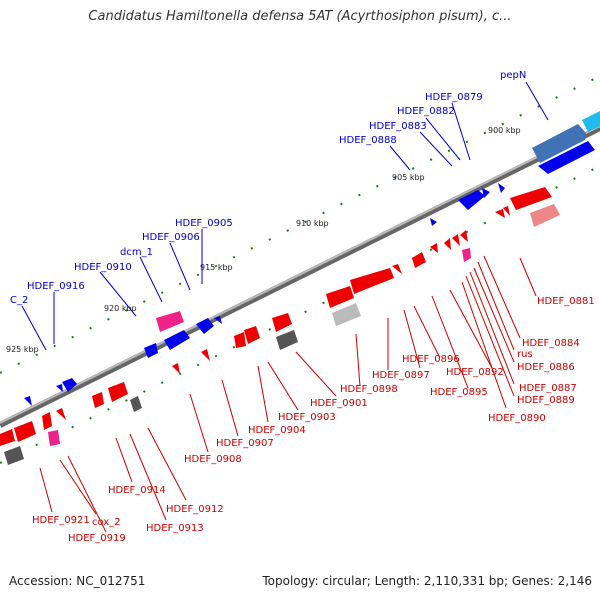 The image size is (600, 600). Describe the element at coordinates (566, 301) in the screenshot. I see `label-HDEF_0881: HDEF_0881` at that location.